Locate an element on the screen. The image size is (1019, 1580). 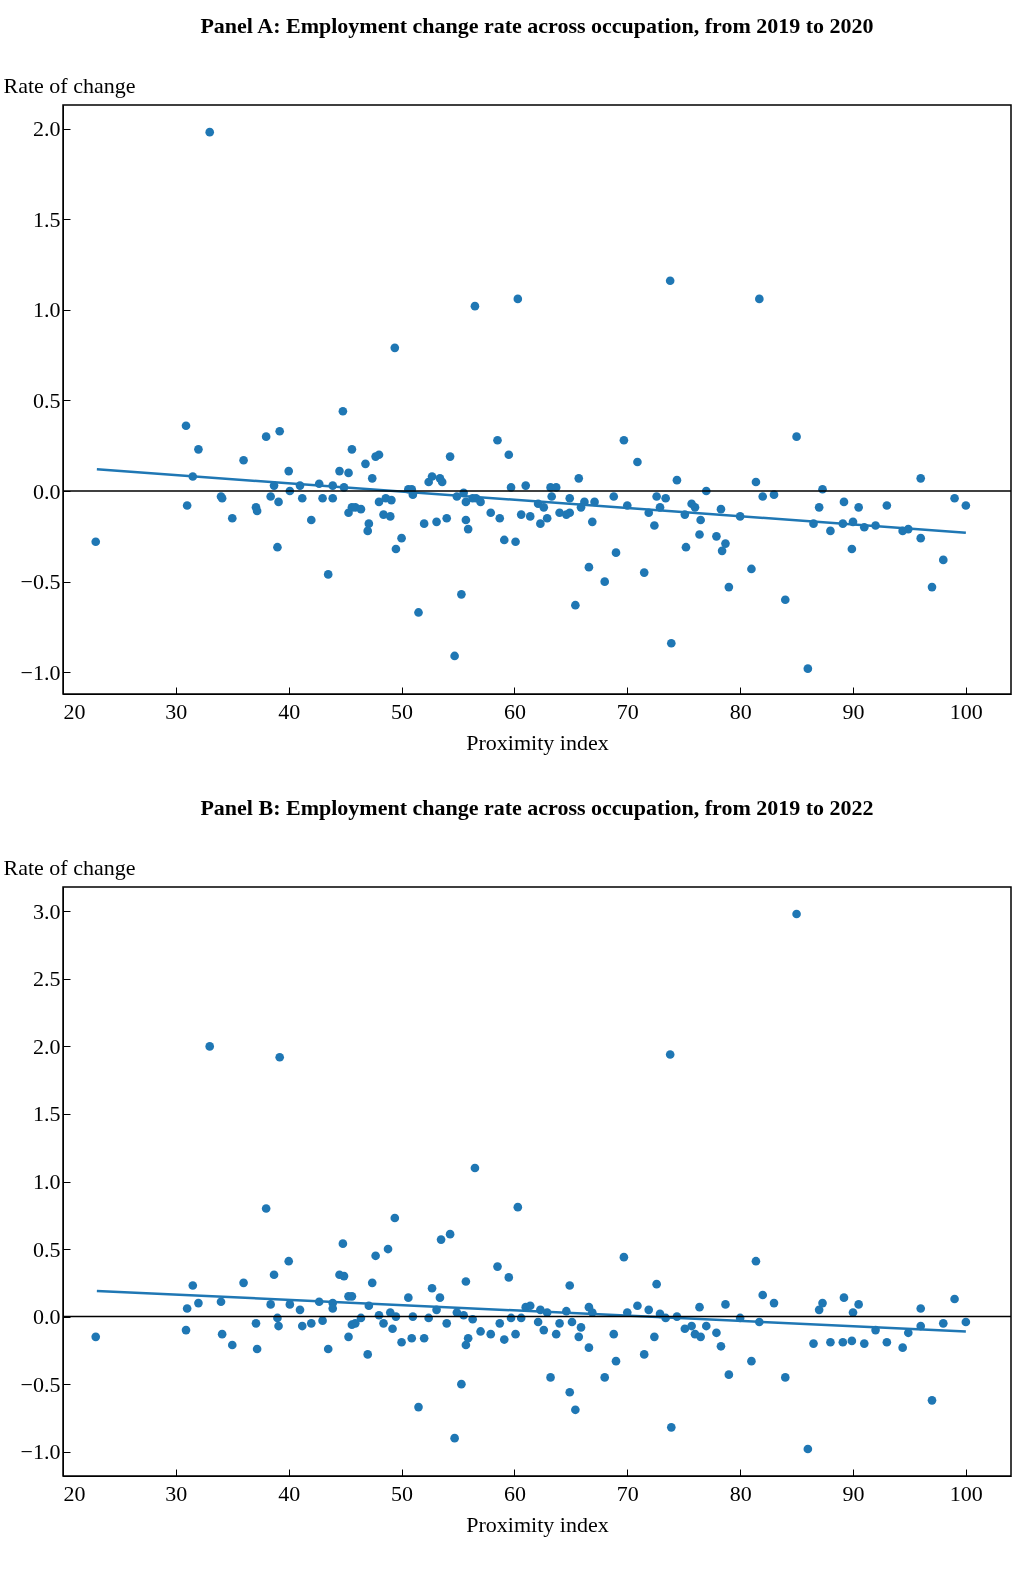
chart-title: Panel B: Employment change rate across occupation, from 2019 to 2022 is located at coordinates (537, 807).